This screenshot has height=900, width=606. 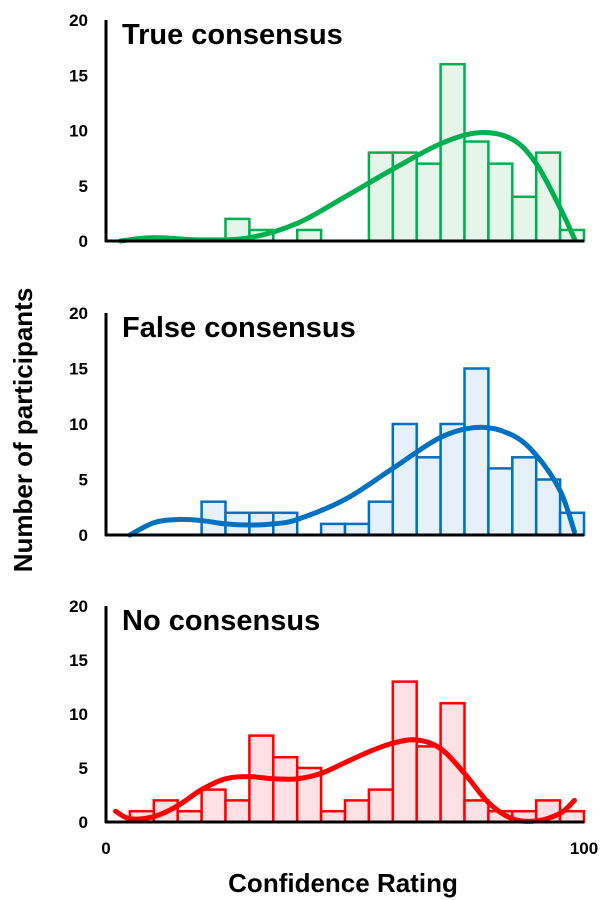 I want to click on y-axis-label: Number of participants, so click(x=23, y=430).